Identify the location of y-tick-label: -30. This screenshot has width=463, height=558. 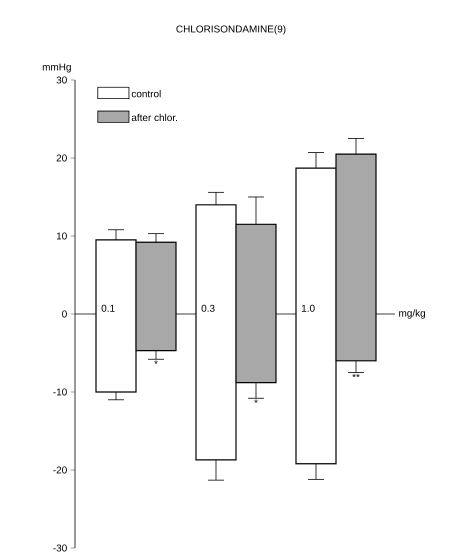
(60, 548).